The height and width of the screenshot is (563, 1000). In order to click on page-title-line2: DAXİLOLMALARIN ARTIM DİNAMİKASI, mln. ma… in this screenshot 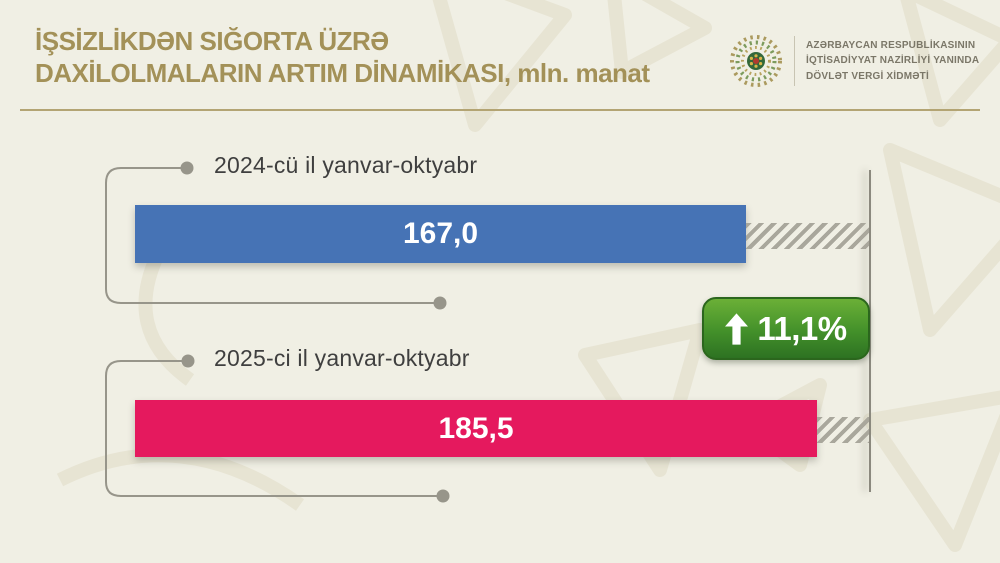, I will do `click(342, 72)`.